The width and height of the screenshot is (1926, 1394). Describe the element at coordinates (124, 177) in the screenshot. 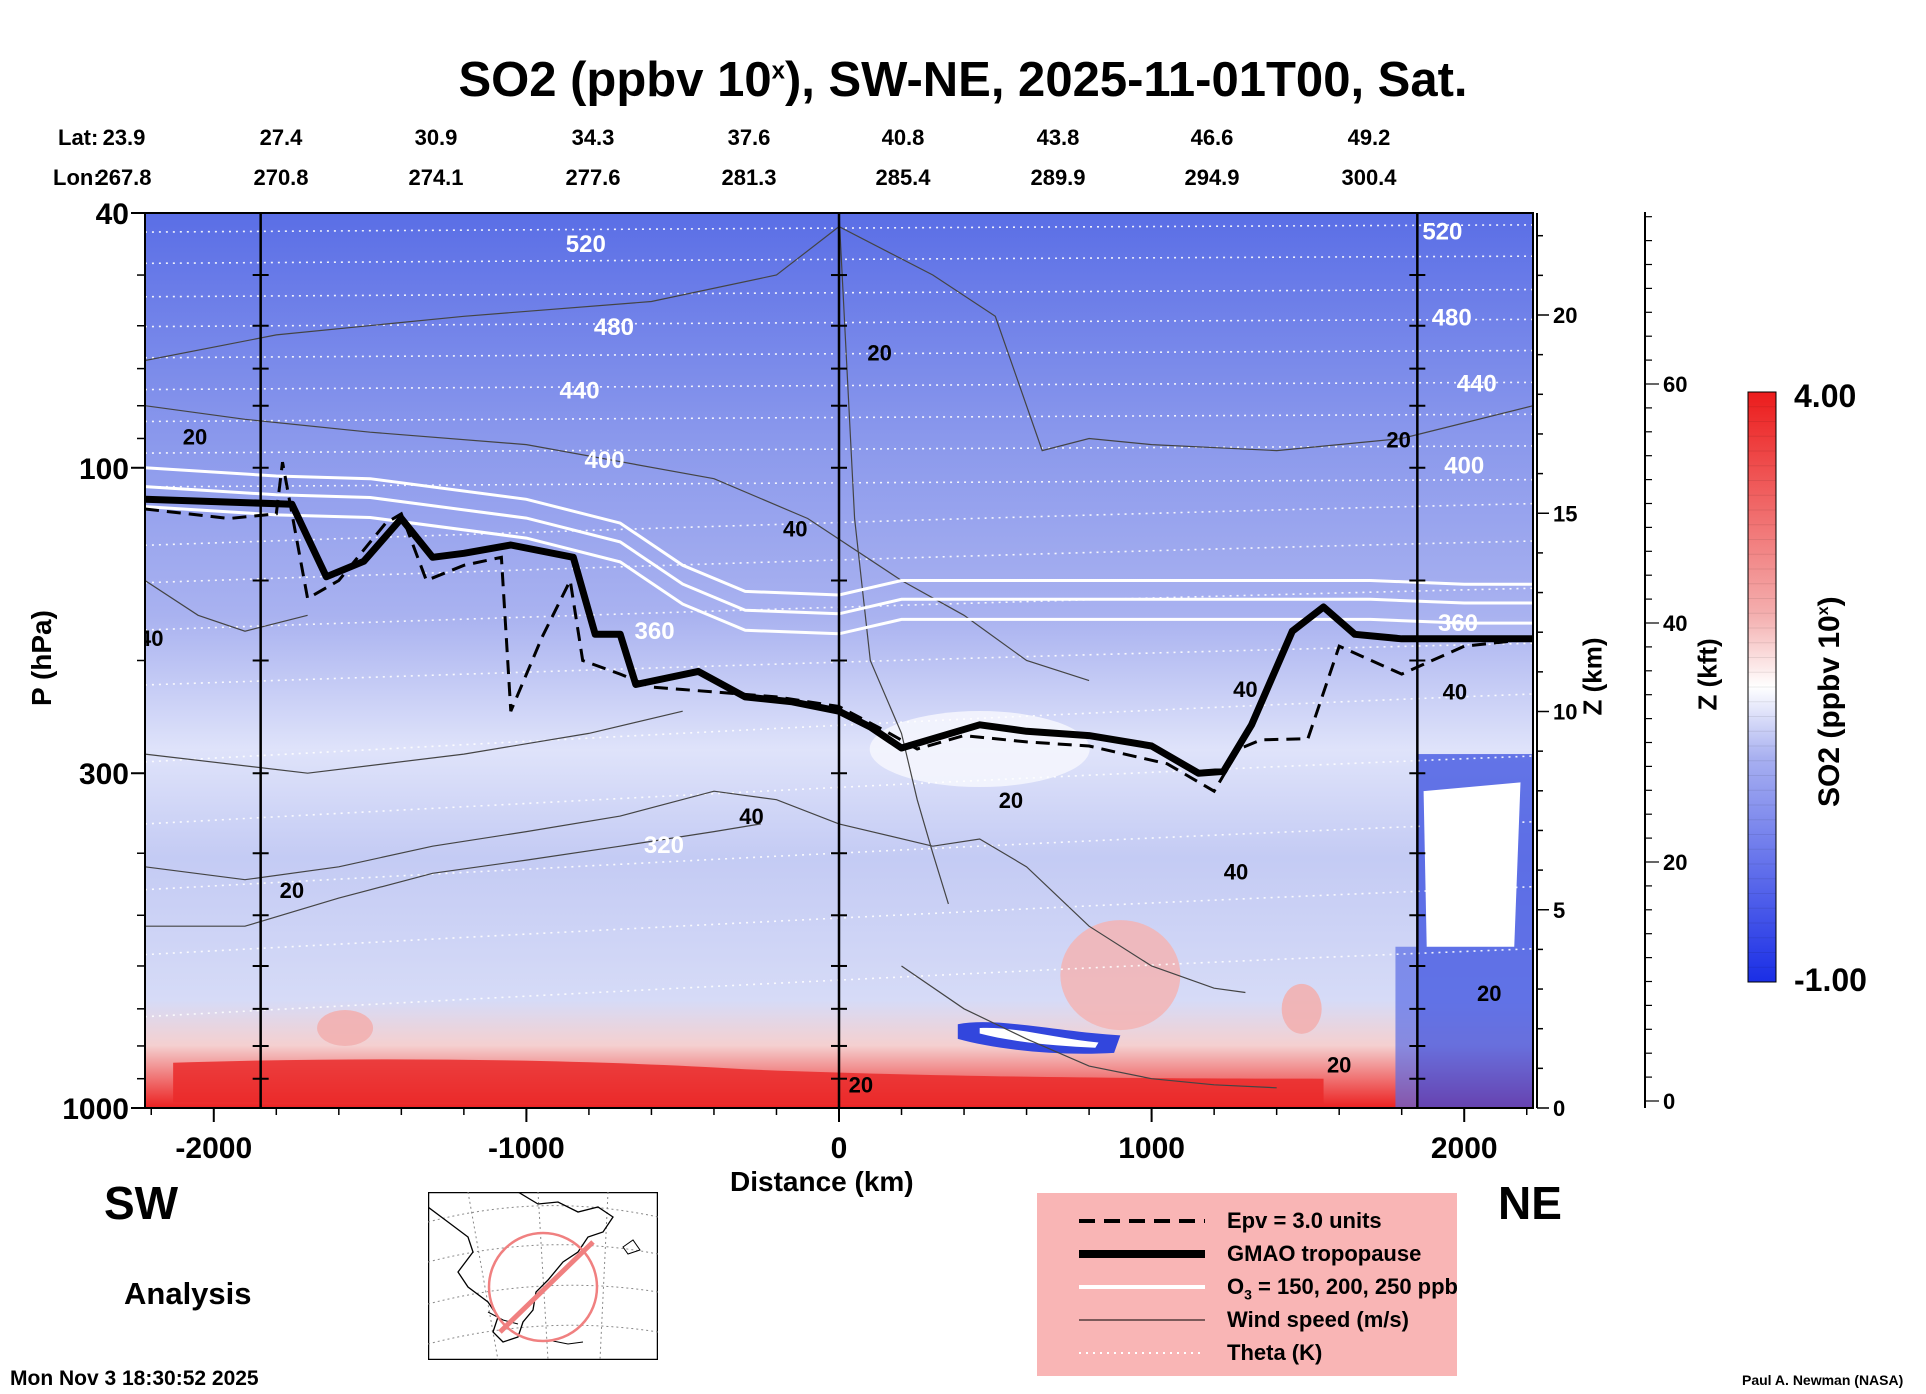

I see `lon-value: 267.8` at that location.